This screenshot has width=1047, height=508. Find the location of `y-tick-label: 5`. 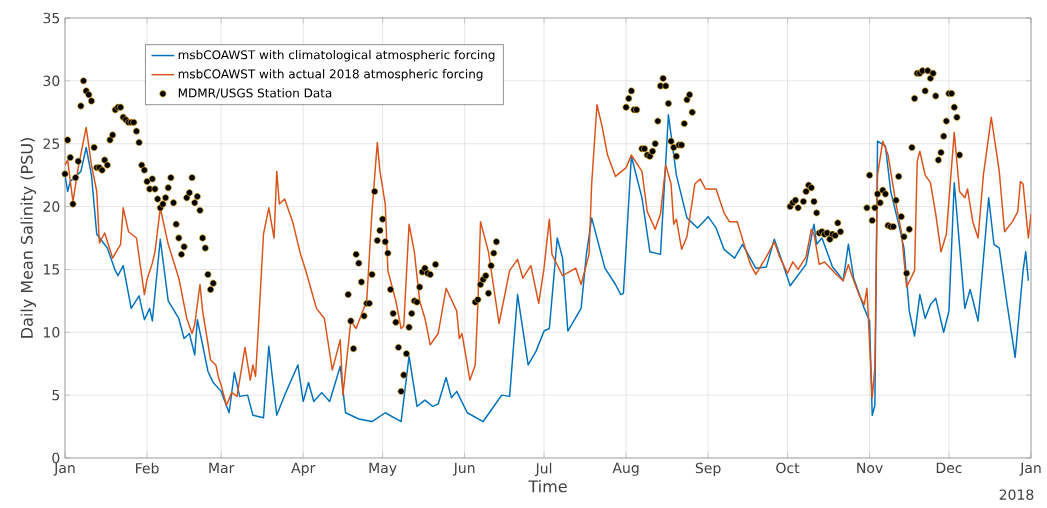

y-tick-label: 5 is located at coordinates (56, 395).